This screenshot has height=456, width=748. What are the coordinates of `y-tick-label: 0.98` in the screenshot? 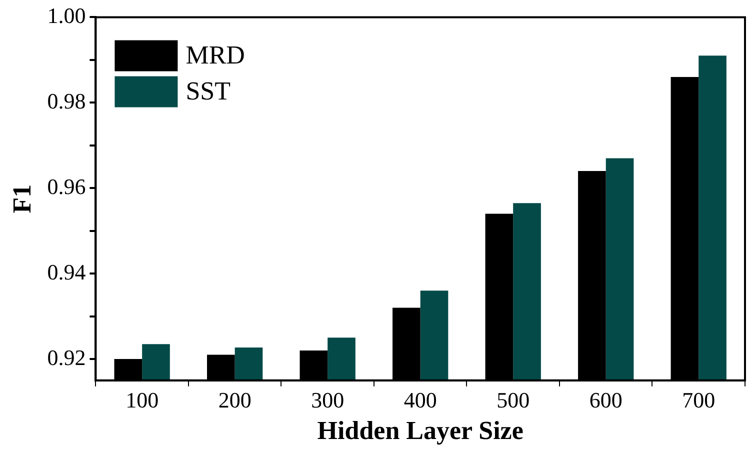 It's located at (66, 101).